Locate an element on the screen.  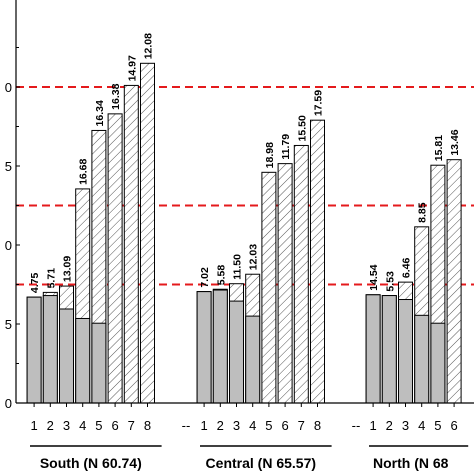
bar-data-label: 11.79 is located at coordinates (286, 147).